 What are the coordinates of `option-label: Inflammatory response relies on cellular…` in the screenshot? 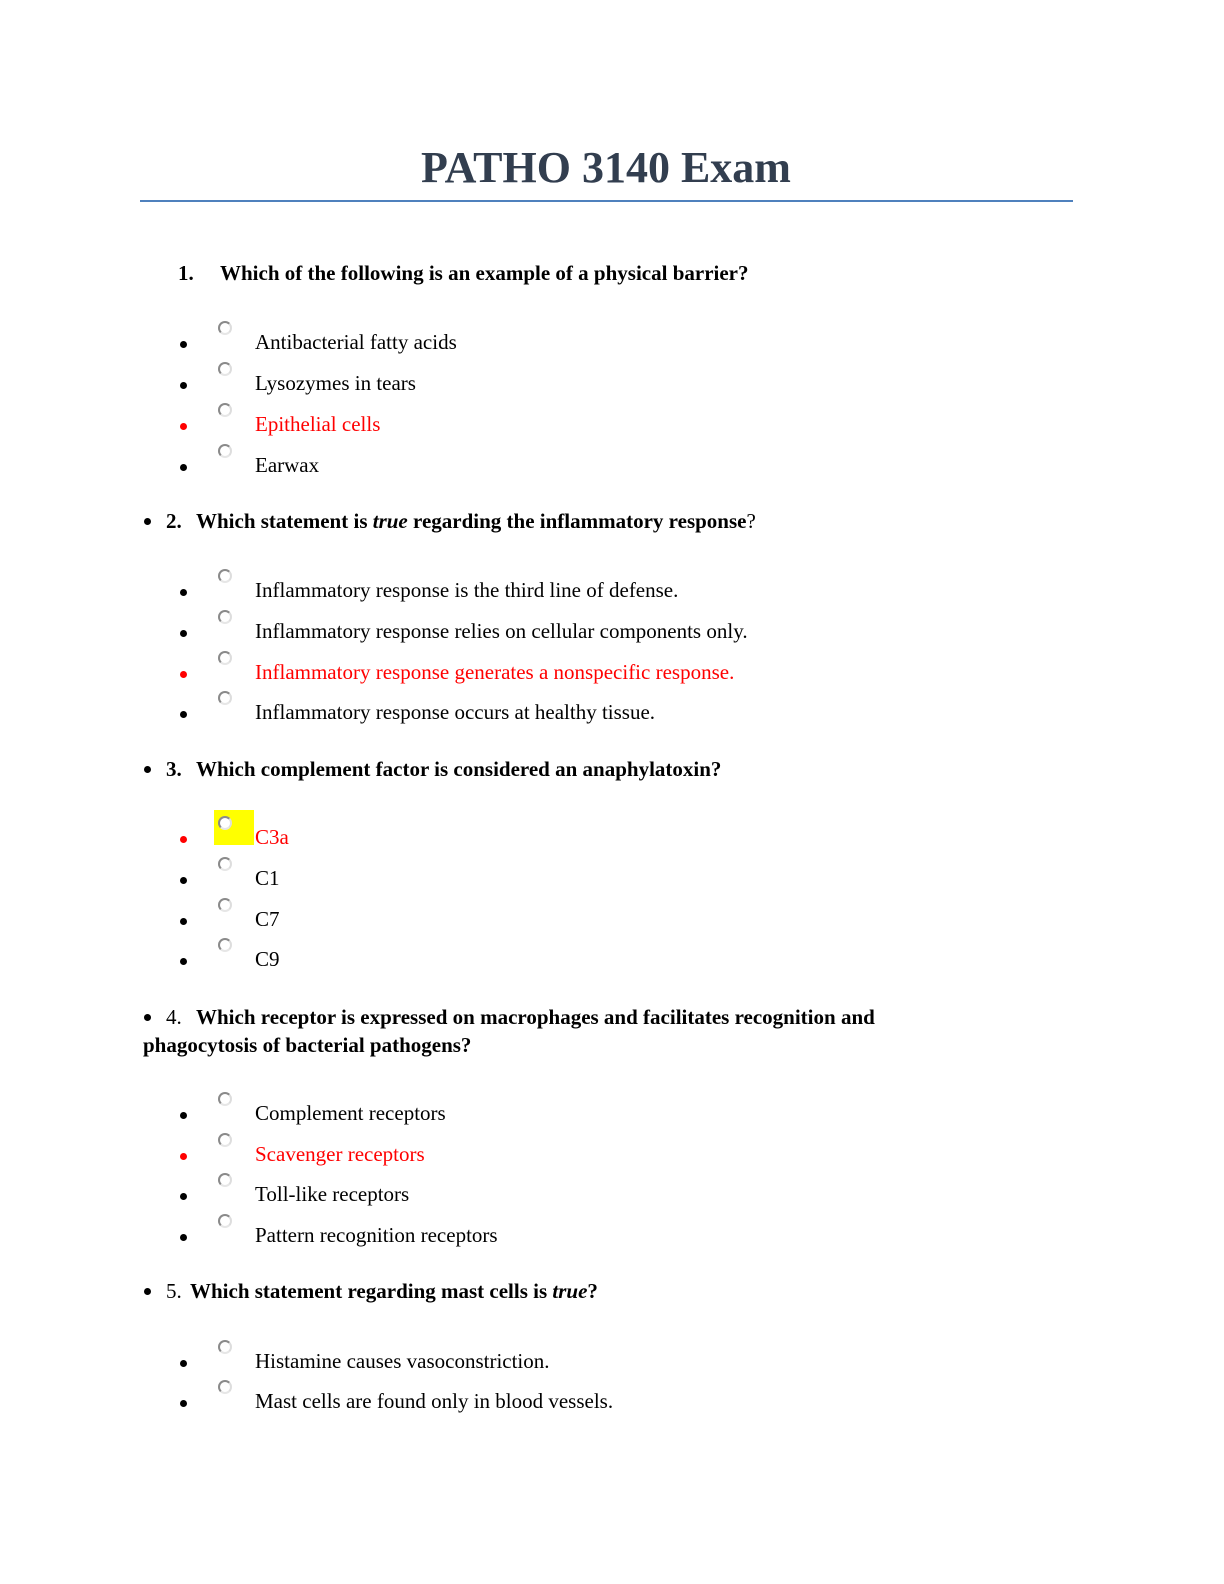 It's located at (501, 631).